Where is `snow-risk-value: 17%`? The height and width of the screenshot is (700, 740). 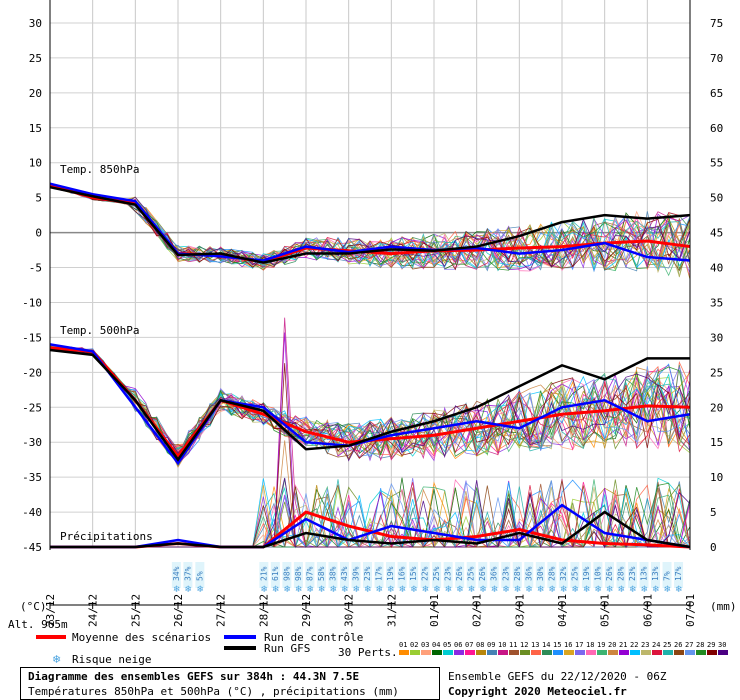
snow-risk-value: 17% is located at coordinates (678, 573).